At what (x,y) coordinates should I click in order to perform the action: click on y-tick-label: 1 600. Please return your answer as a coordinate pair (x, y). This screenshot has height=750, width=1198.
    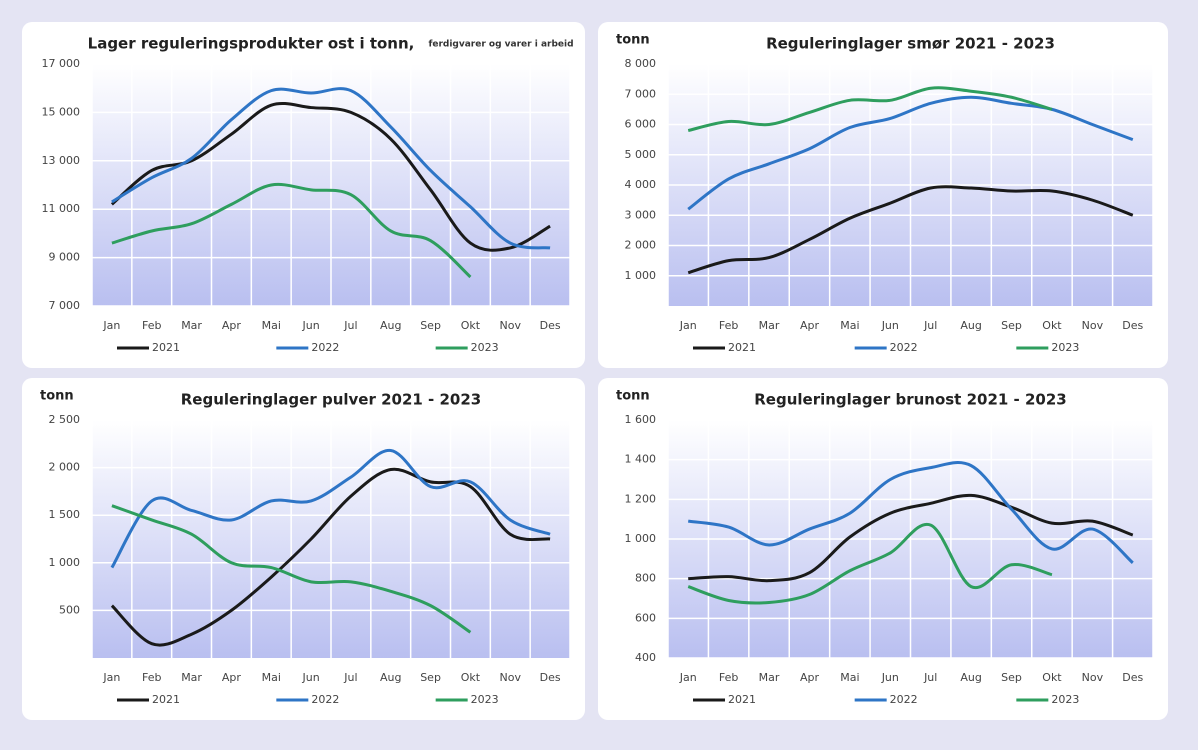
    Looking at the image, I should click on (641, 419).